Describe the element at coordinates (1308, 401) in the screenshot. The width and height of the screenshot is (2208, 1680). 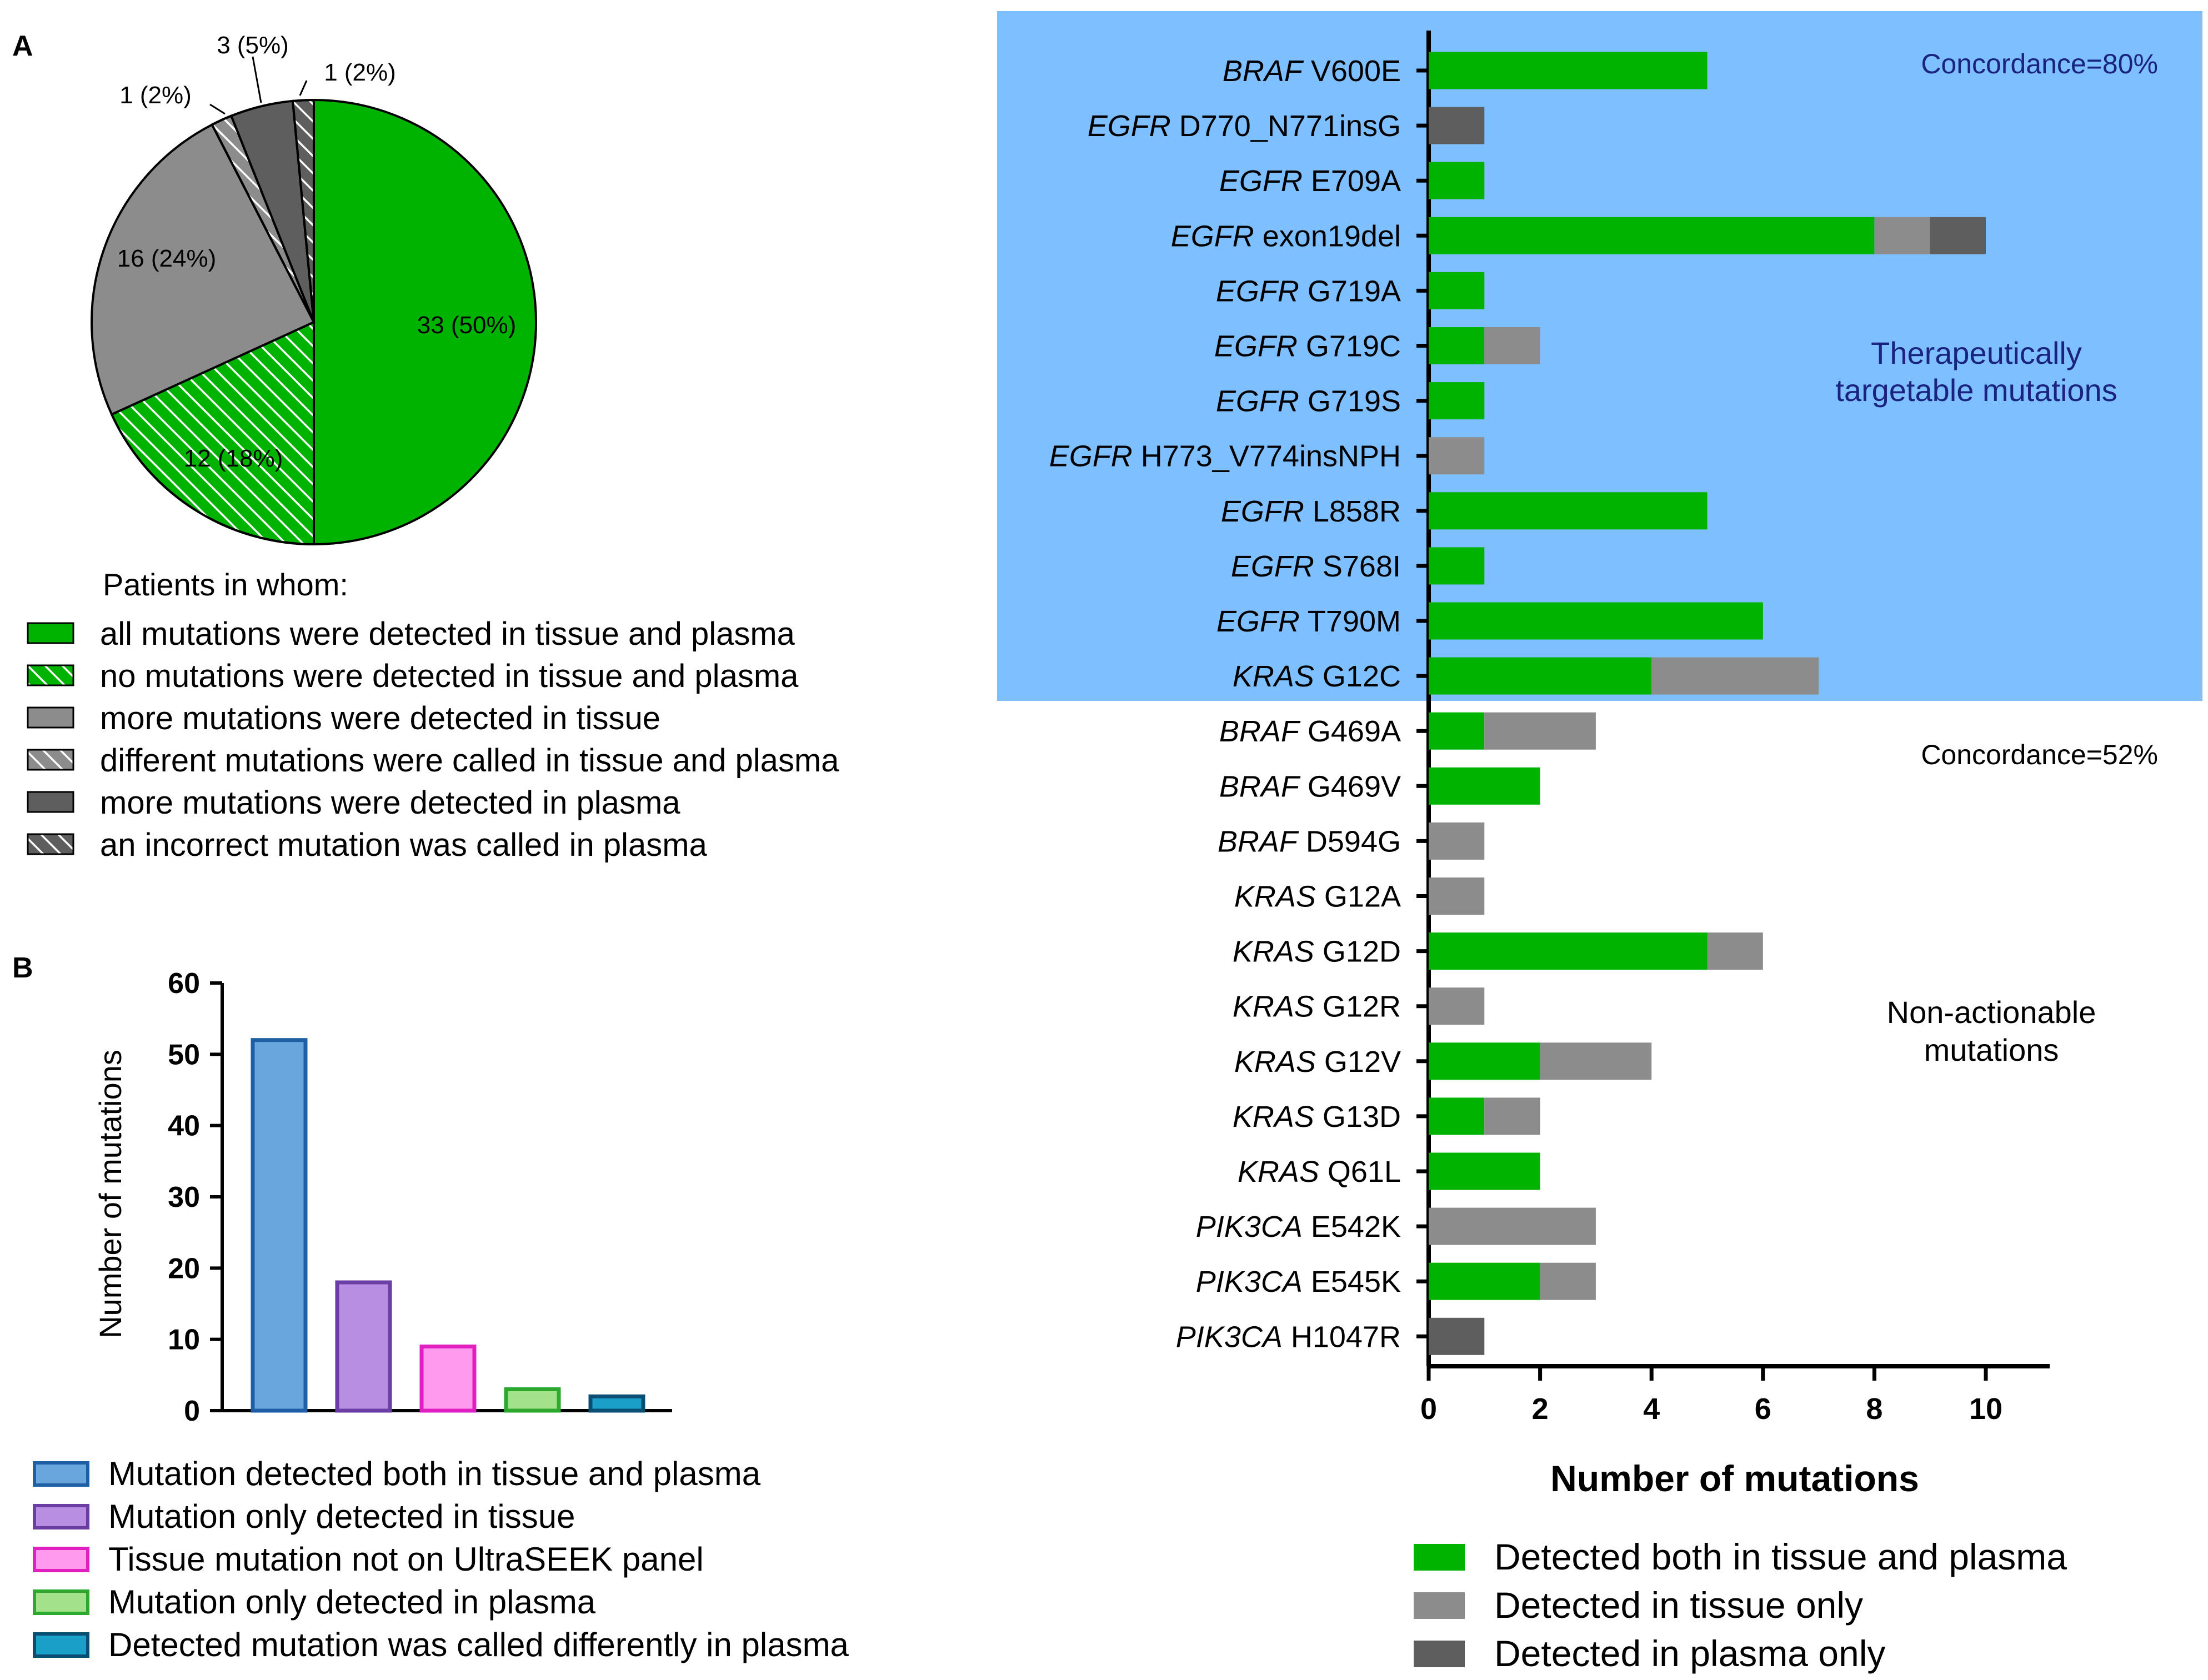
I see `c-category-label: EGFR G719S` at that location.